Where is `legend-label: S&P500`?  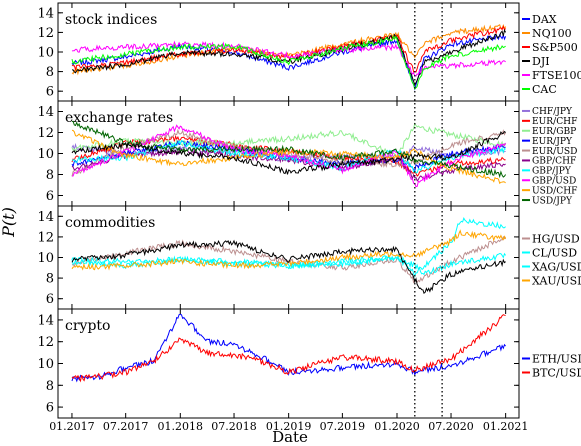
legend-label: S&P500 is located at coordinates (555, 47).